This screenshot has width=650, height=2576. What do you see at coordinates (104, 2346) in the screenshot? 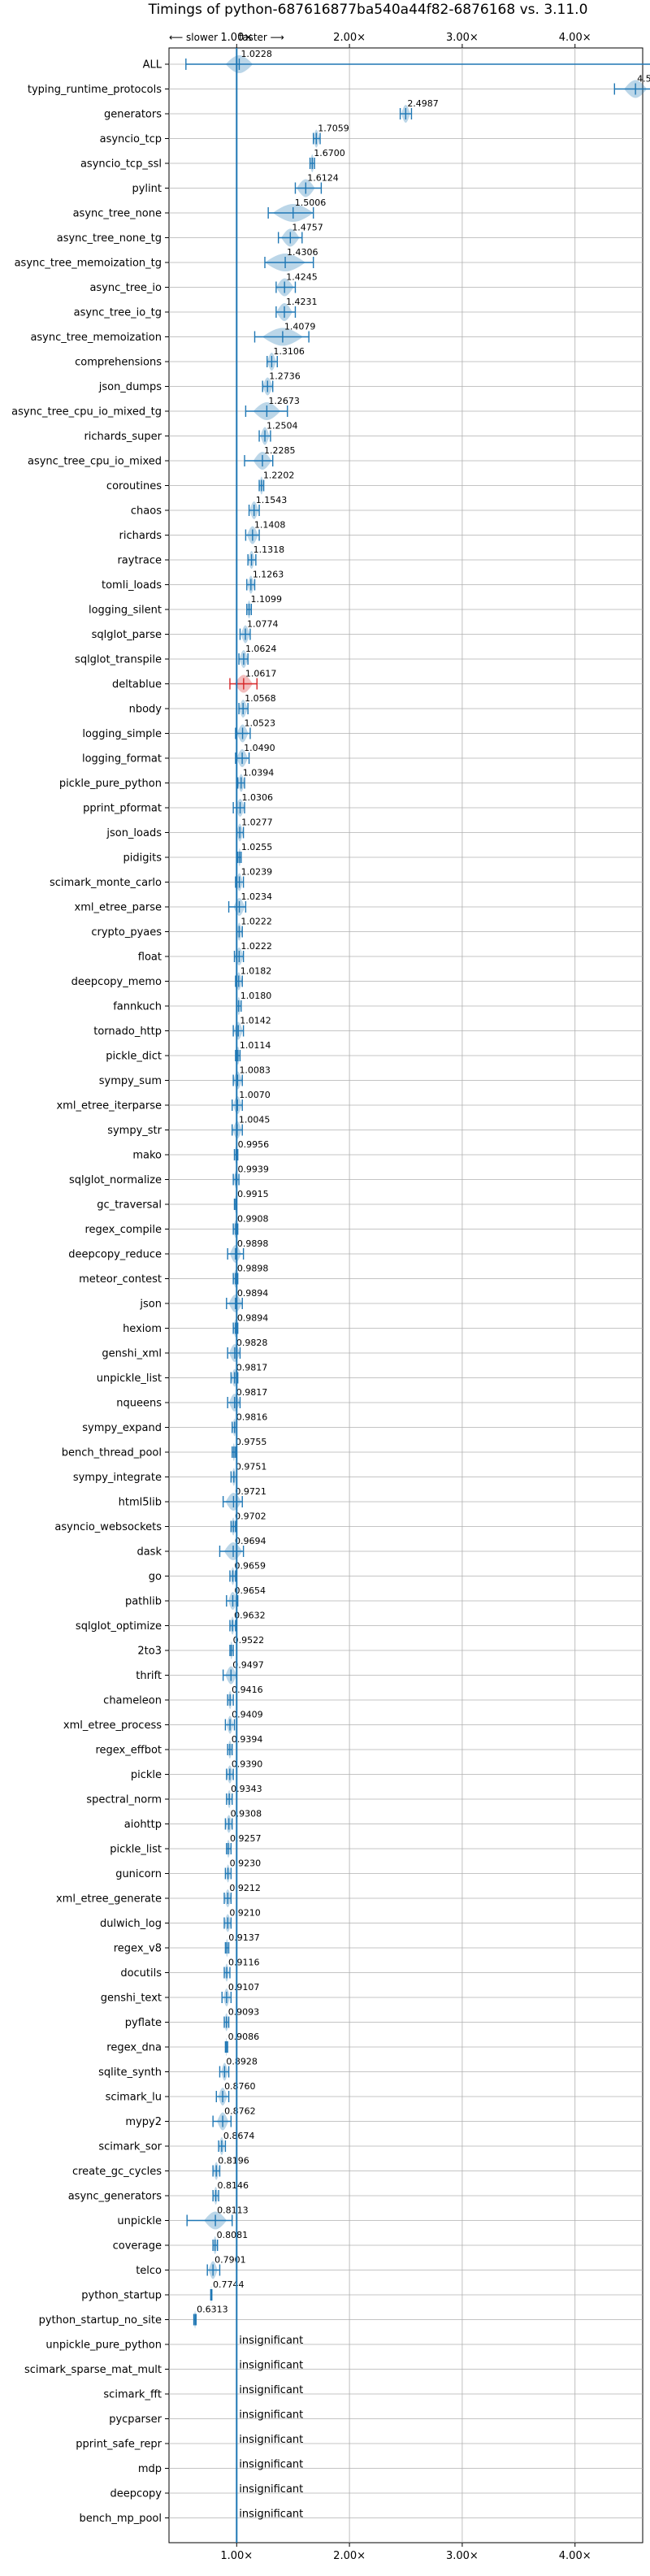
I see `benchmark-label: unpickle_pure_python` at bounding box center [104, 2346].